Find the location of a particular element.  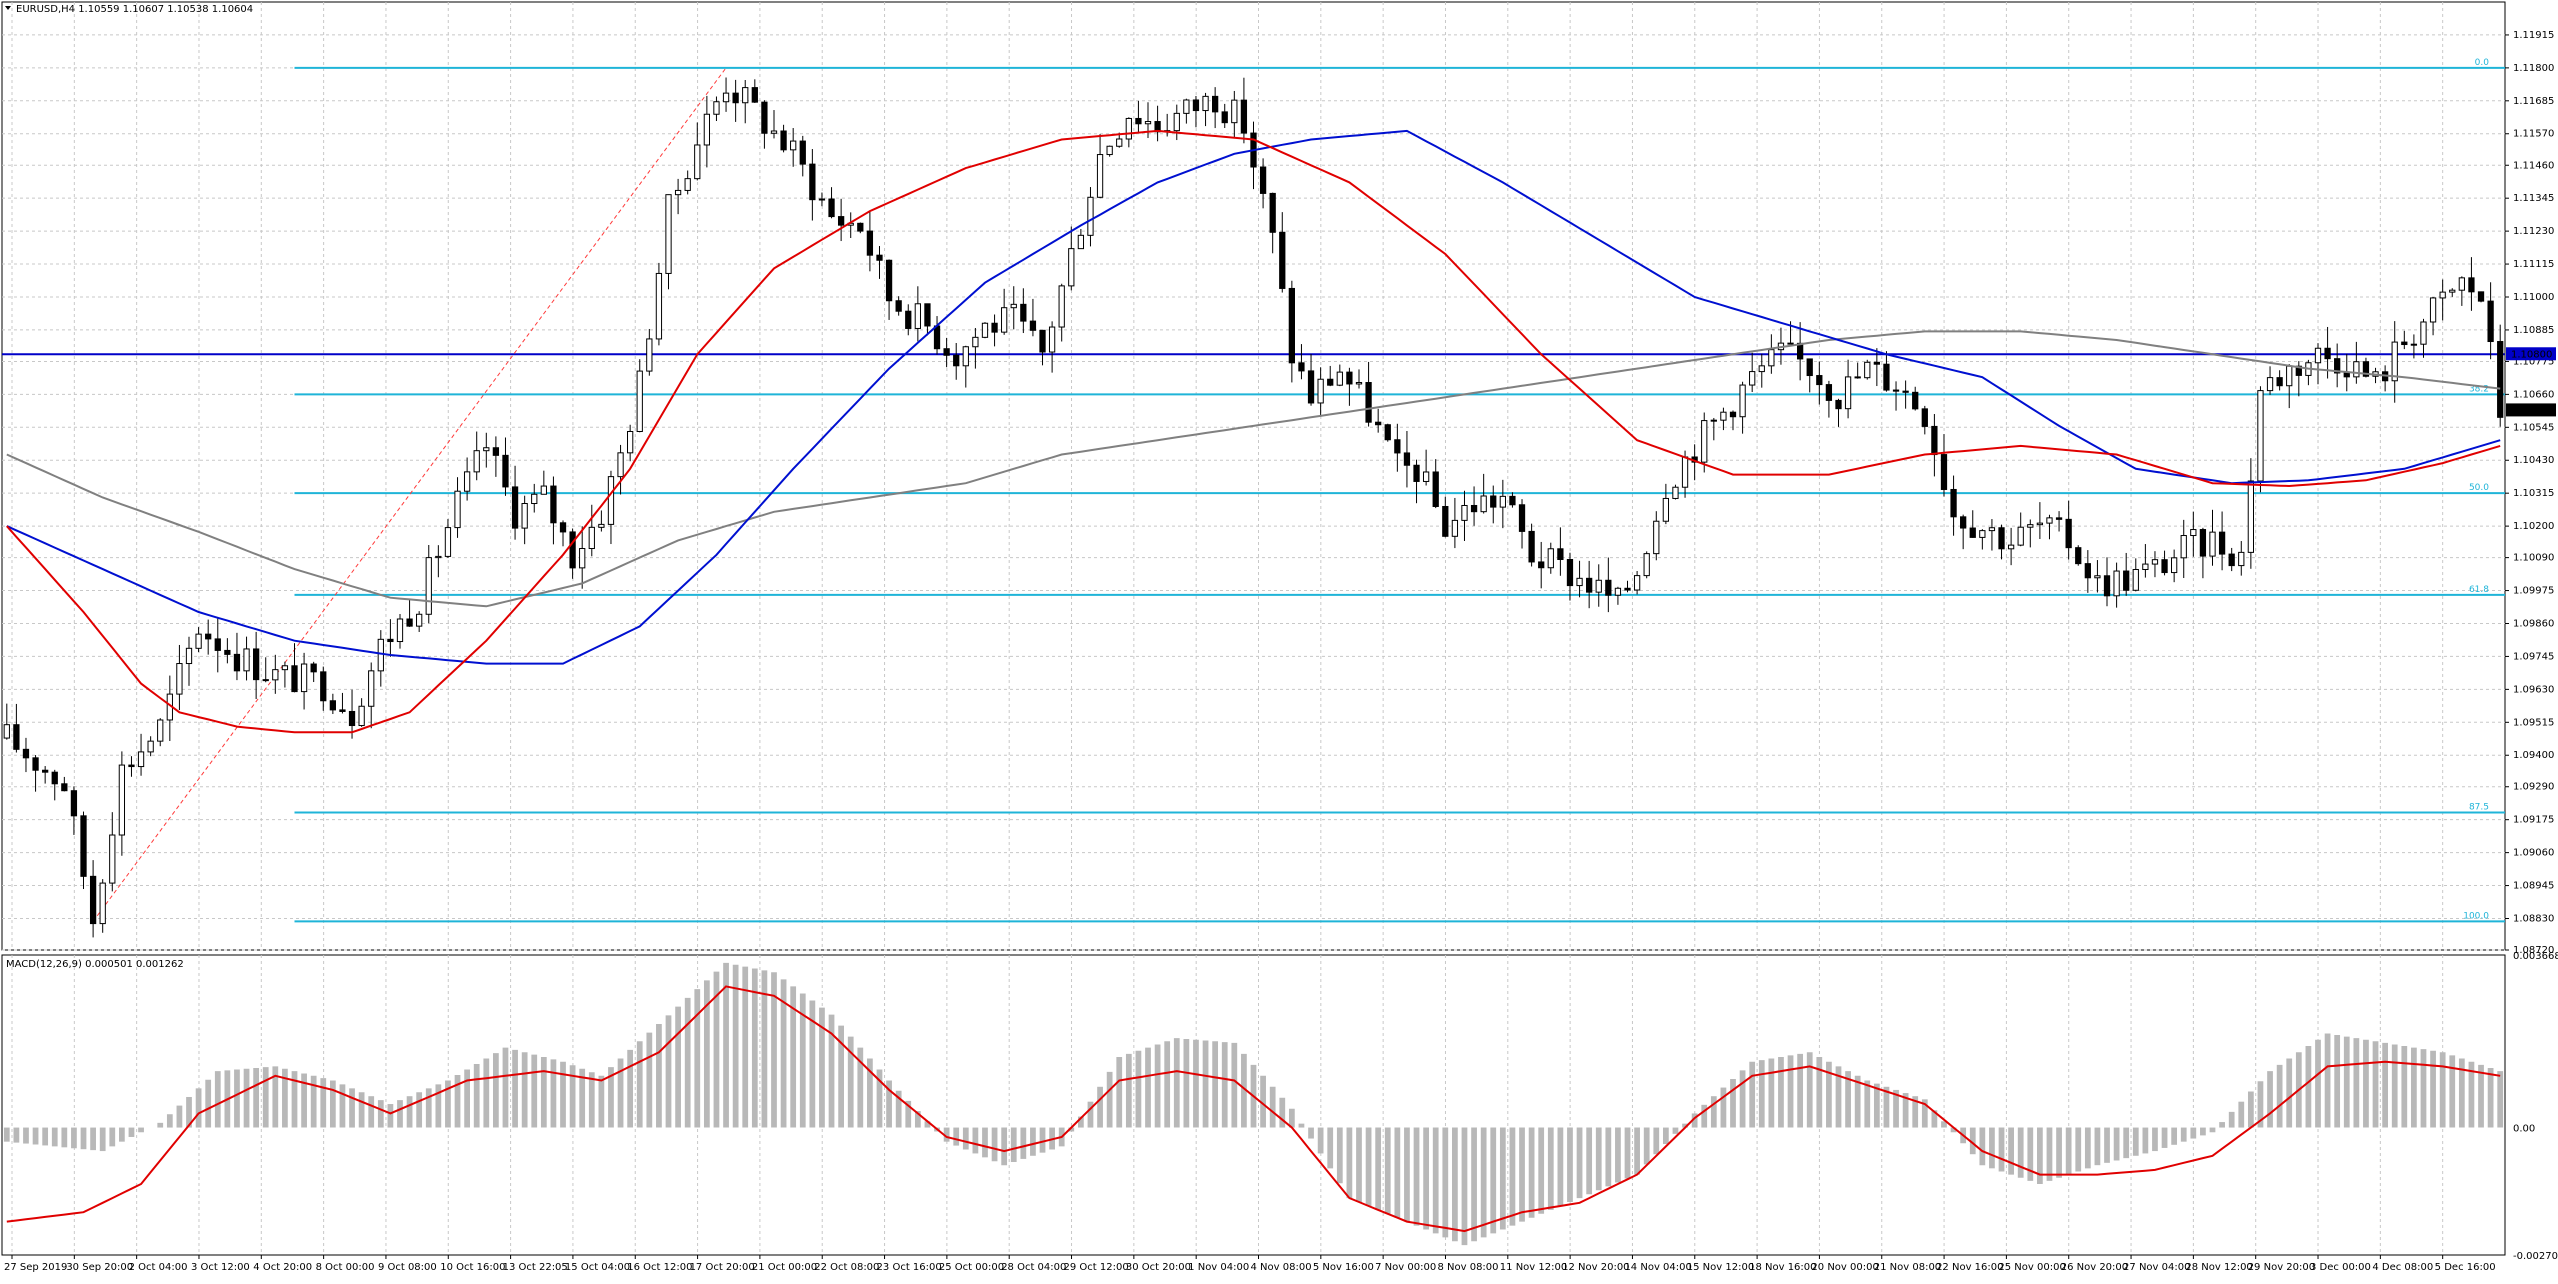

hline-price-tag: 1.10800 is located at coordinates (2531, 354).